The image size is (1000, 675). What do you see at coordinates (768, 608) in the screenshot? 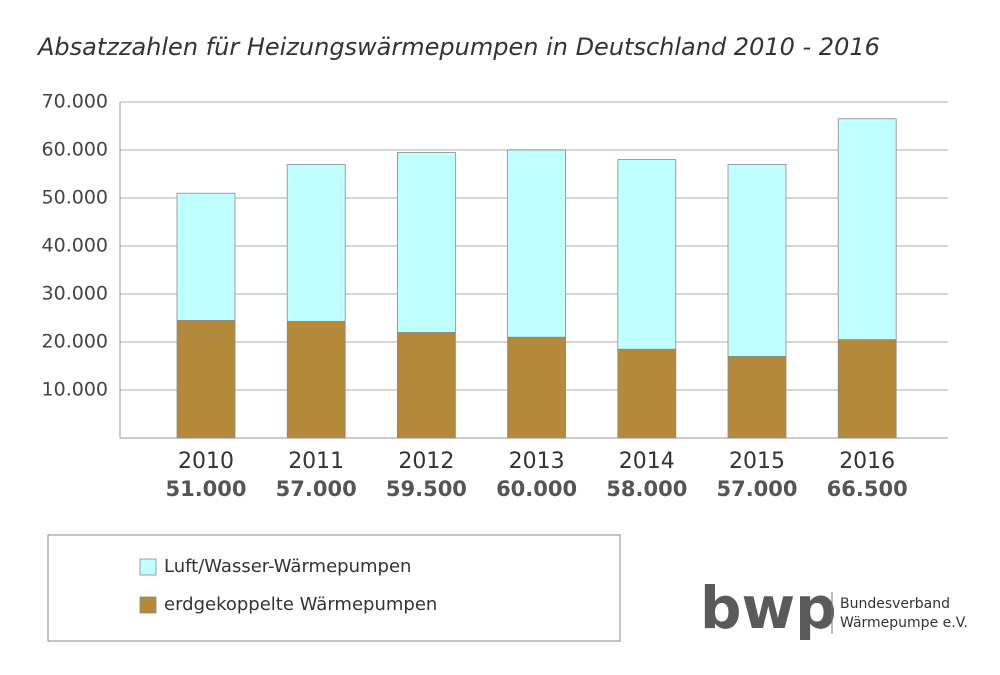
I see `logo-mark: bwp` at bounding box center [768, 608].